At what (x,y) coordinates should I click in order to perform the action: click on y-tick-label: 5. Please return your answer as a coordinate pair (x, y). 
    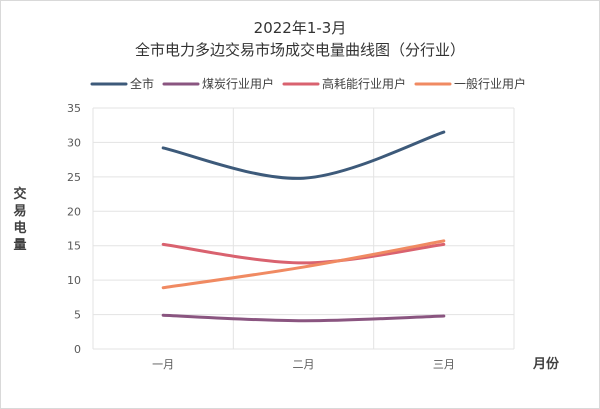
    Looking at the image, I should click on (77, 315).